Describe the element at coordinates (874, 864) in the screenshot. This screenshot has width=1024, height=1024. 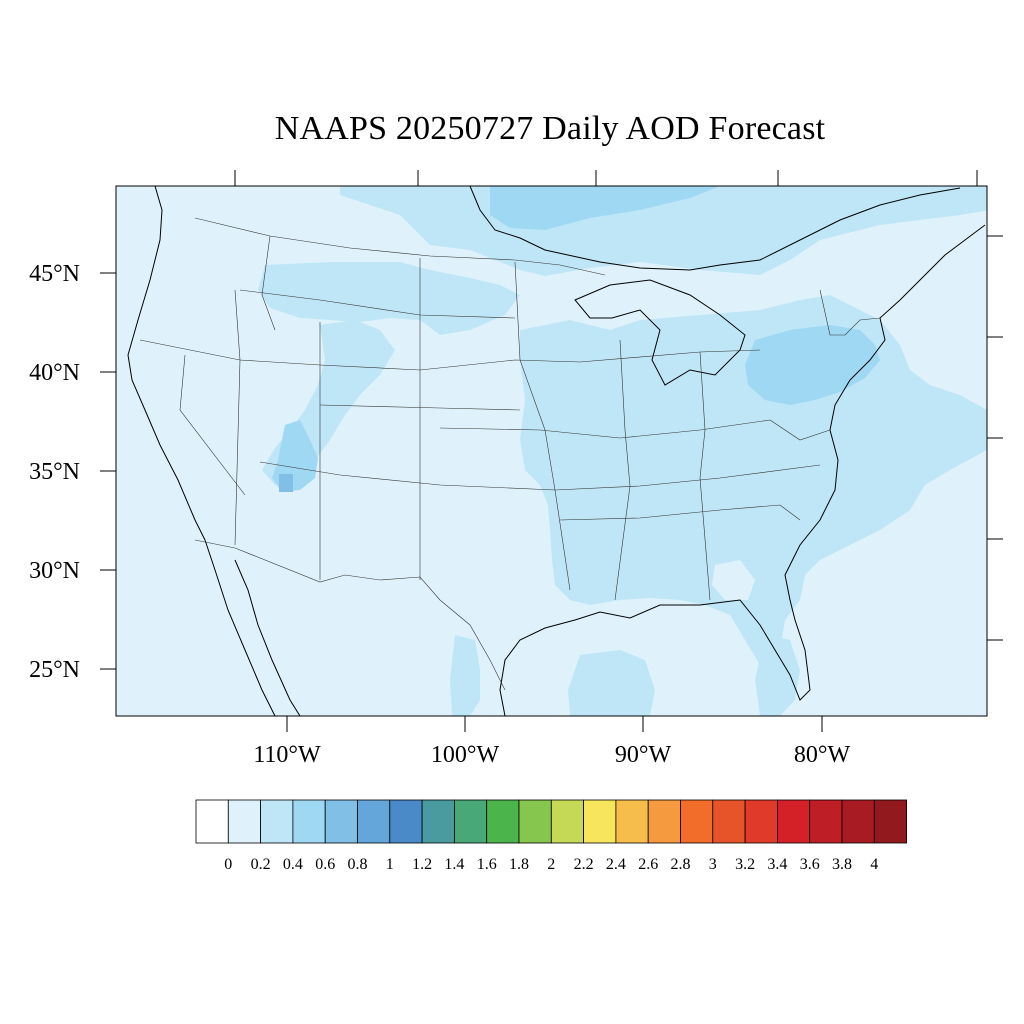
I see `colorbar-label: 4` at that location.